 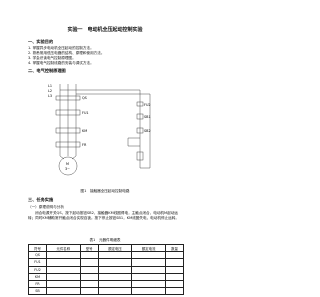 I want to click on table-row: FU1, so click(x=106, y=262).